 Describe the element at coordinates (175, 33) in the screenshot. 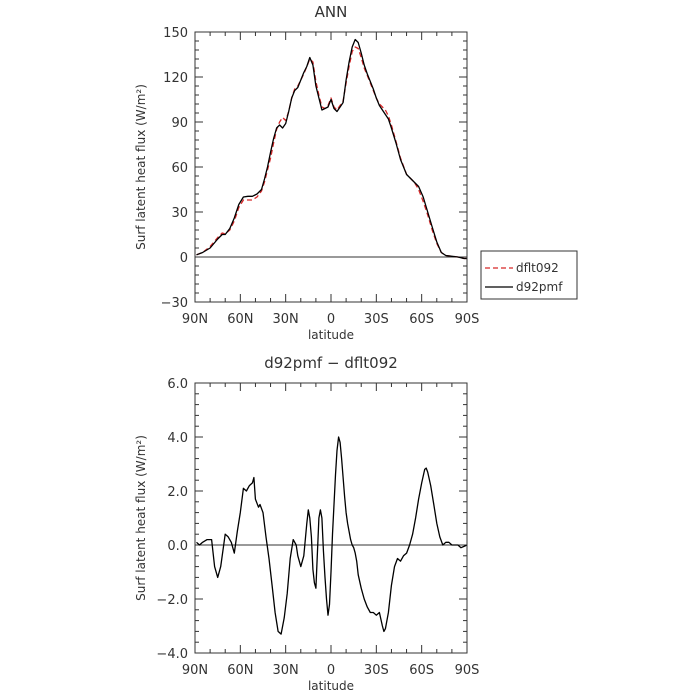

I see `y-tick-label: 150` at that location.